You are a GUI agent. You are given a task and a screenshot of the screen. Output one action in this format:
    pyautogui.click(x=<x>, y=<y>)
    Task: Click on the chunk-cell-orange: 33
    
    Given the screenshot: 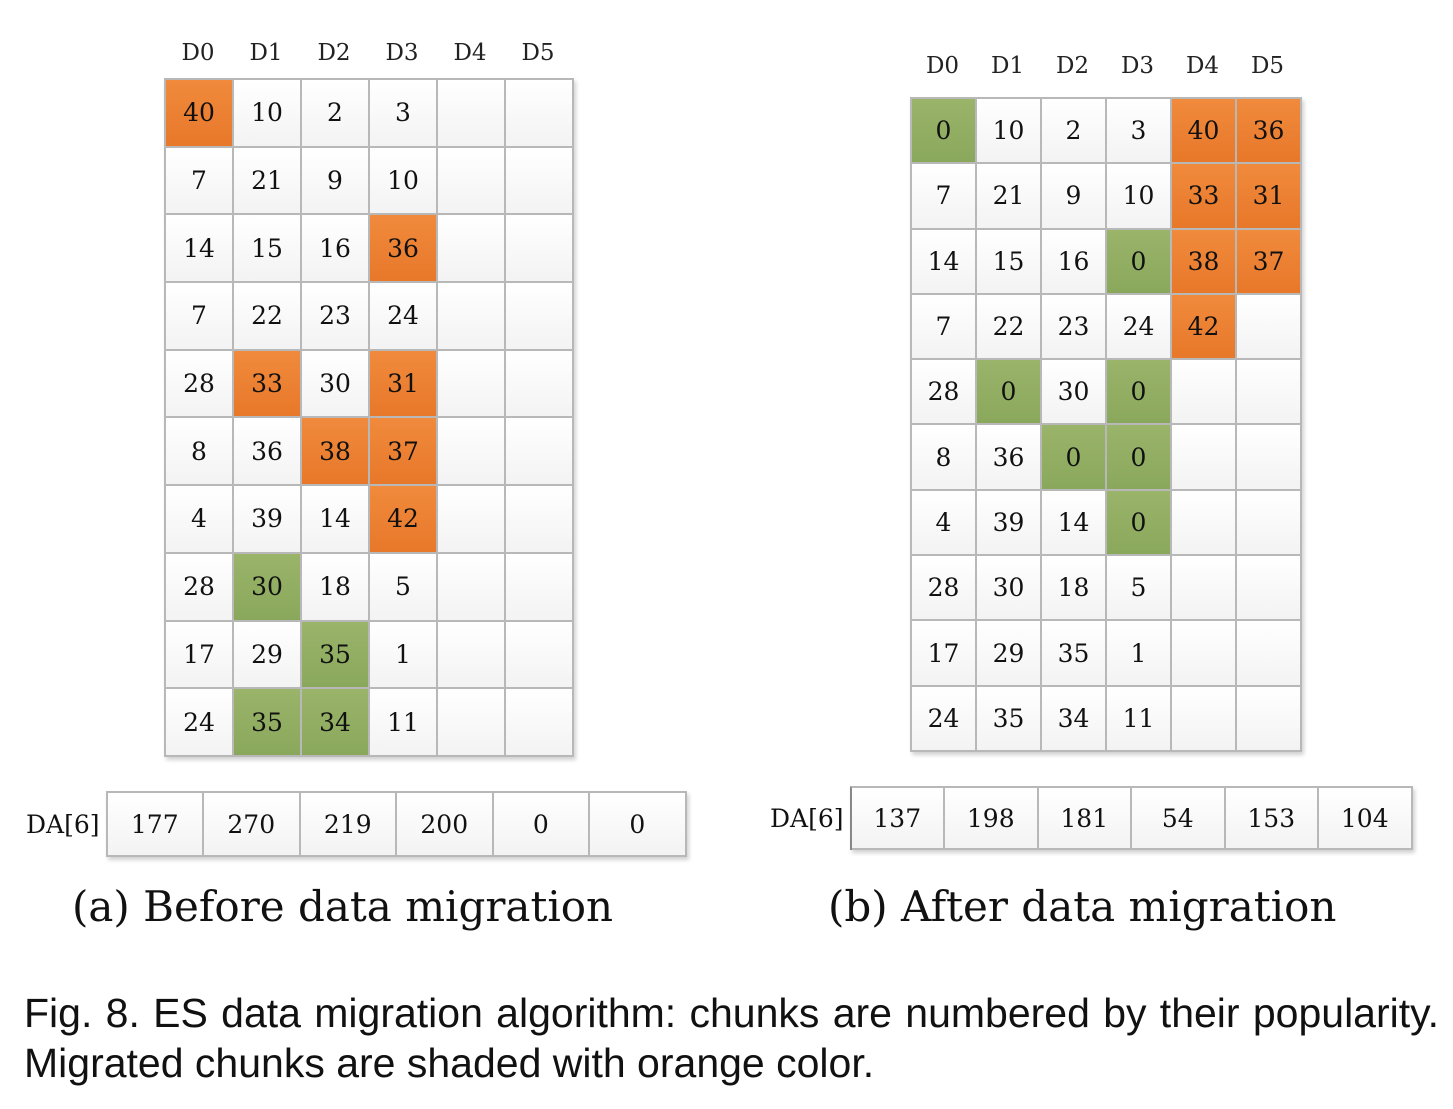 What is the action you would take?
    pyautogui.click(x=1204, y=197)
    